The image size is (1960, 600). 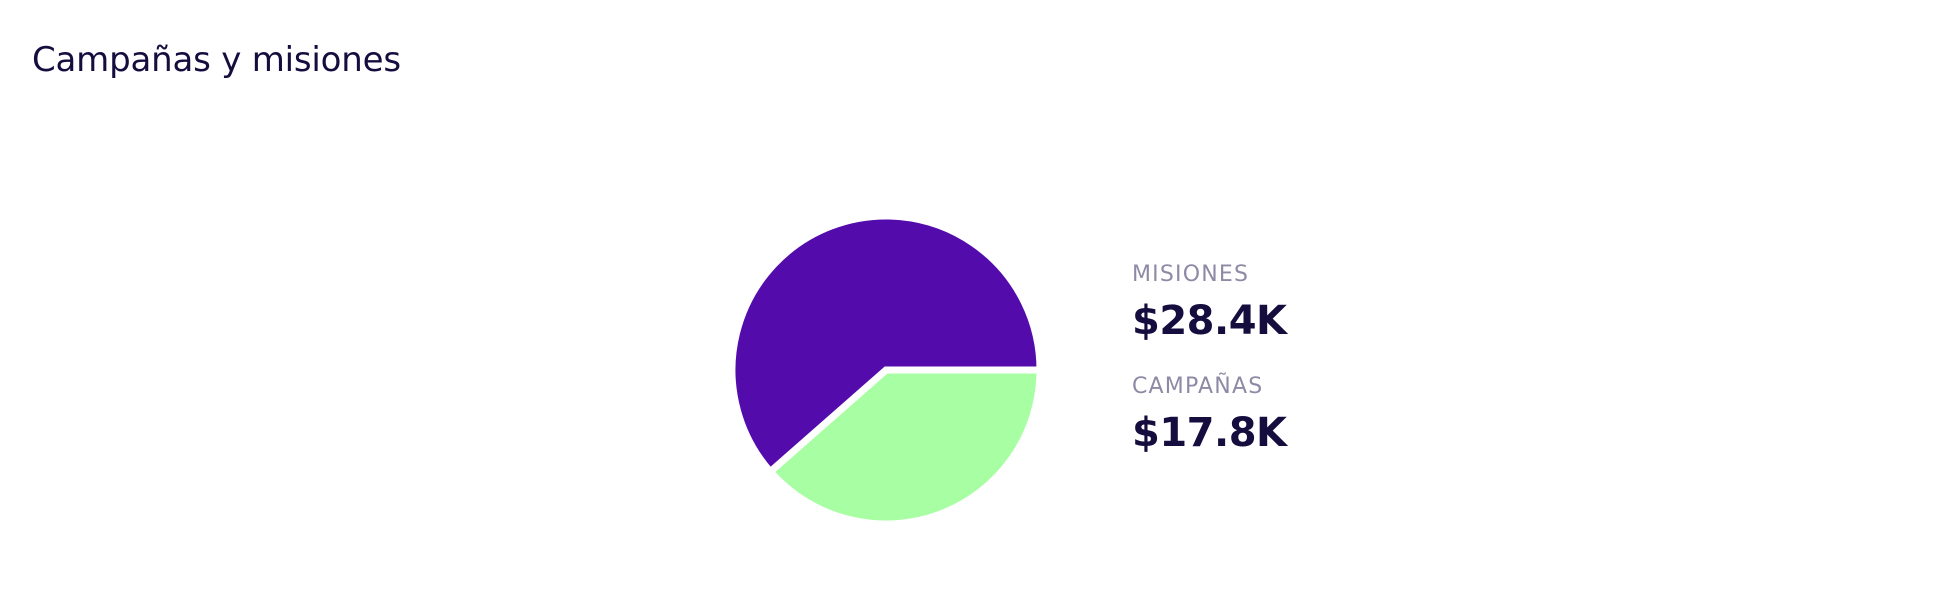 What do you see at coordinates (216, 60) in the screenshot?
I see `chart-title: Campañas y misiones` at bounding box center [216, 60].